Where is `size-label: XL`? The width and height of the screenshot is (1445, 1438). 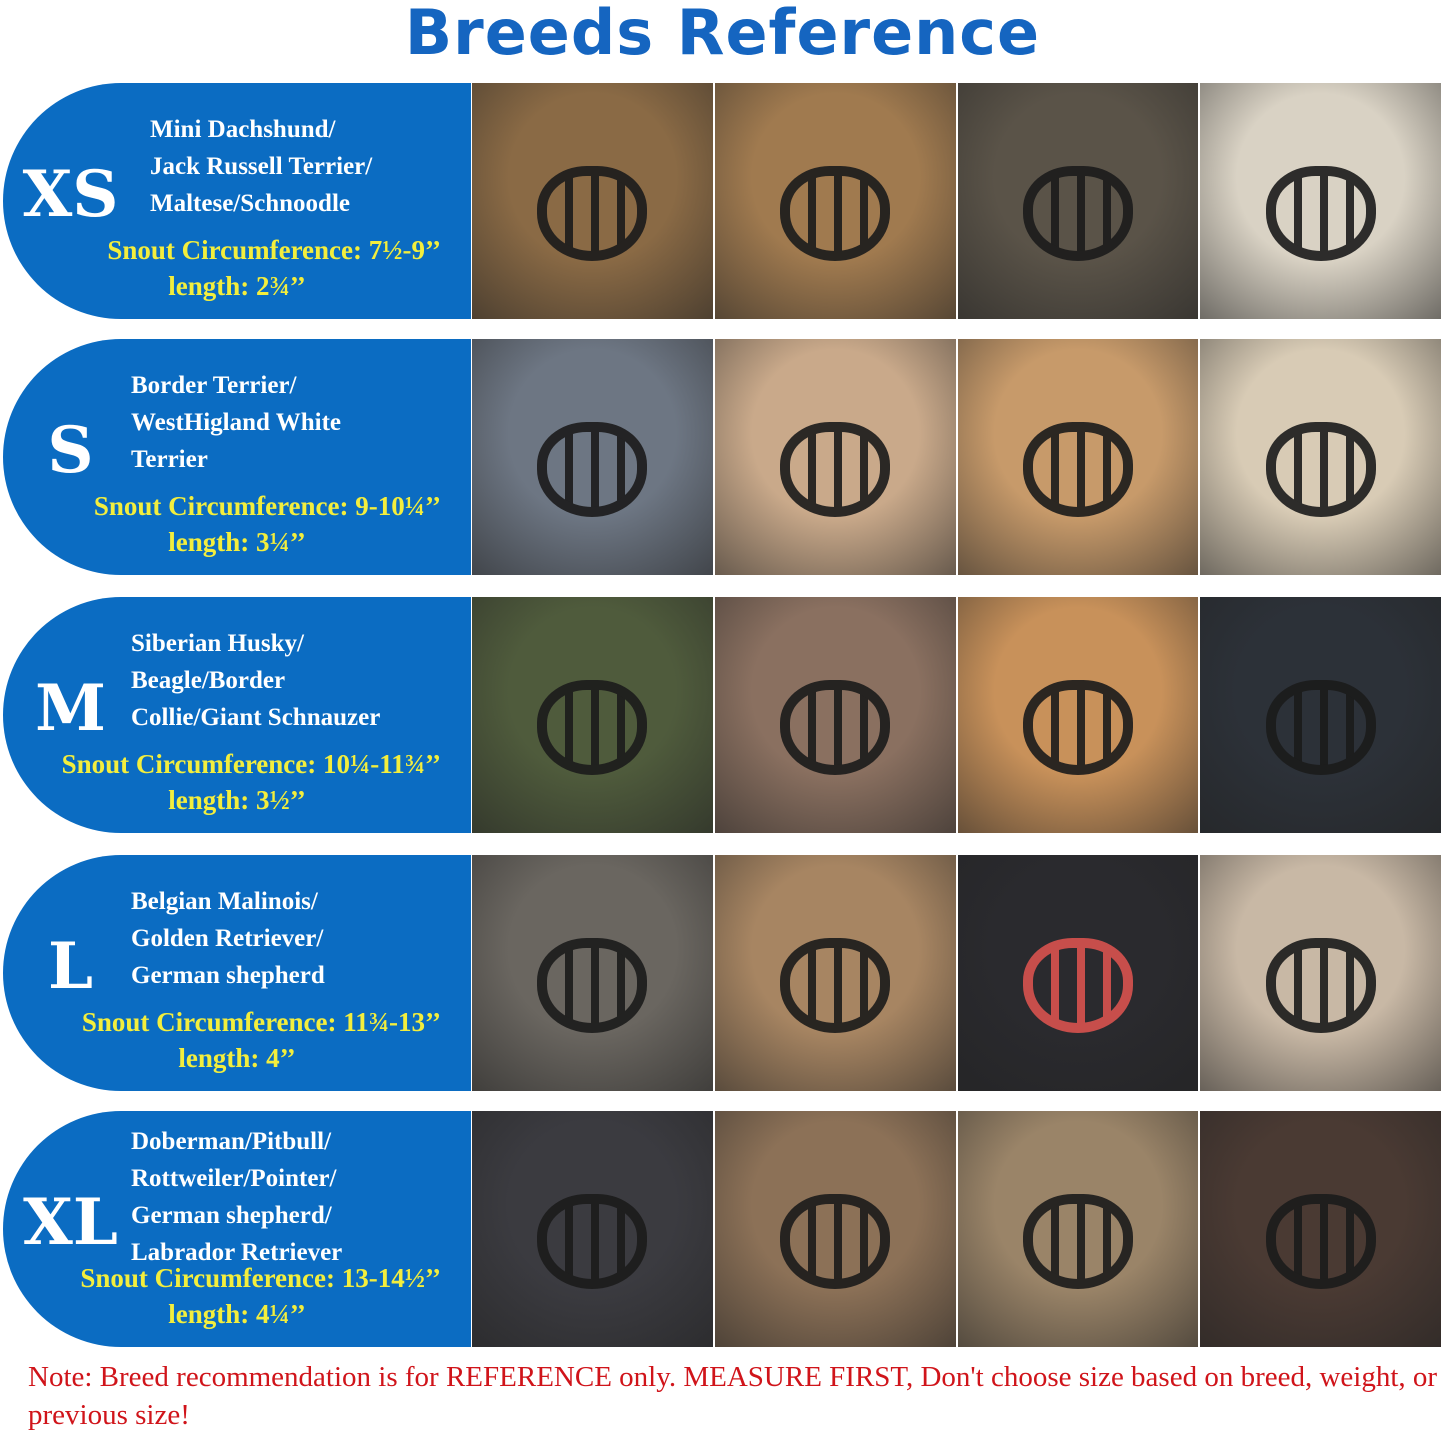 size-label: XL is located at coordinates (70, 1222).